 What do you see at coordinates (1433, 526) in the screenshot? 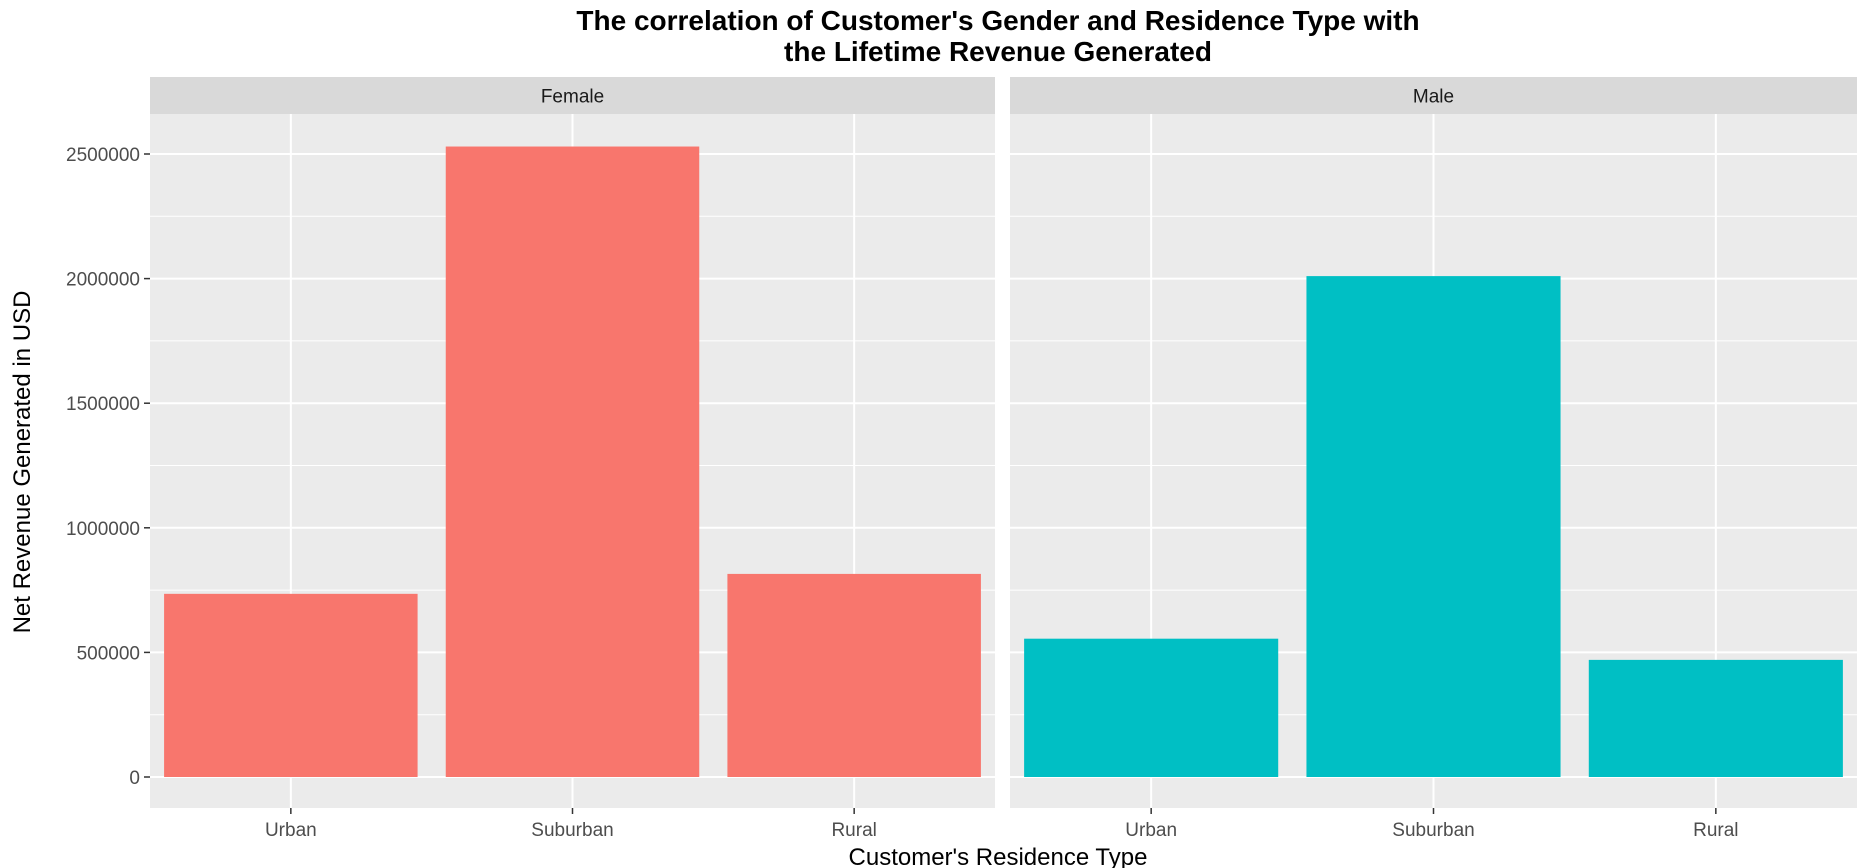
I see `bar-male-suburban` at bounding box center [1433, 526].